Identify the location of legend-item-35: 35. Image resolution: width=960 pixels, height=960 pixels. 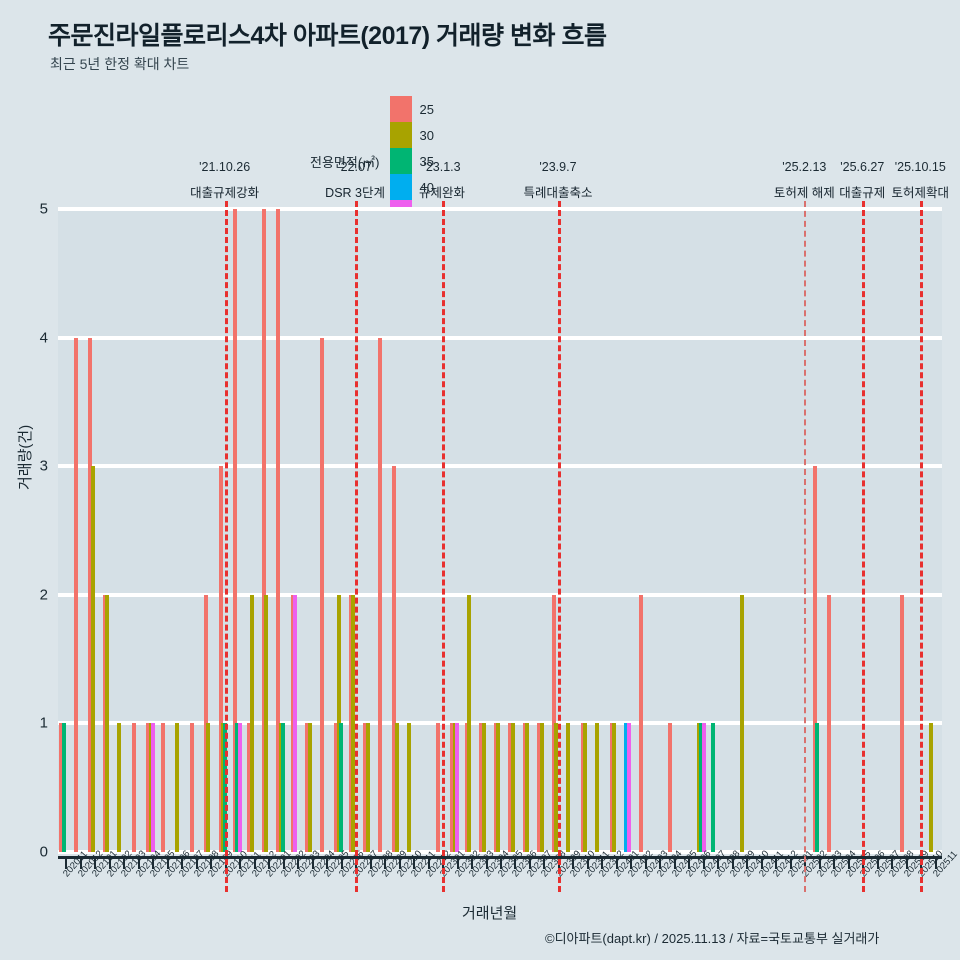
(418, 161).